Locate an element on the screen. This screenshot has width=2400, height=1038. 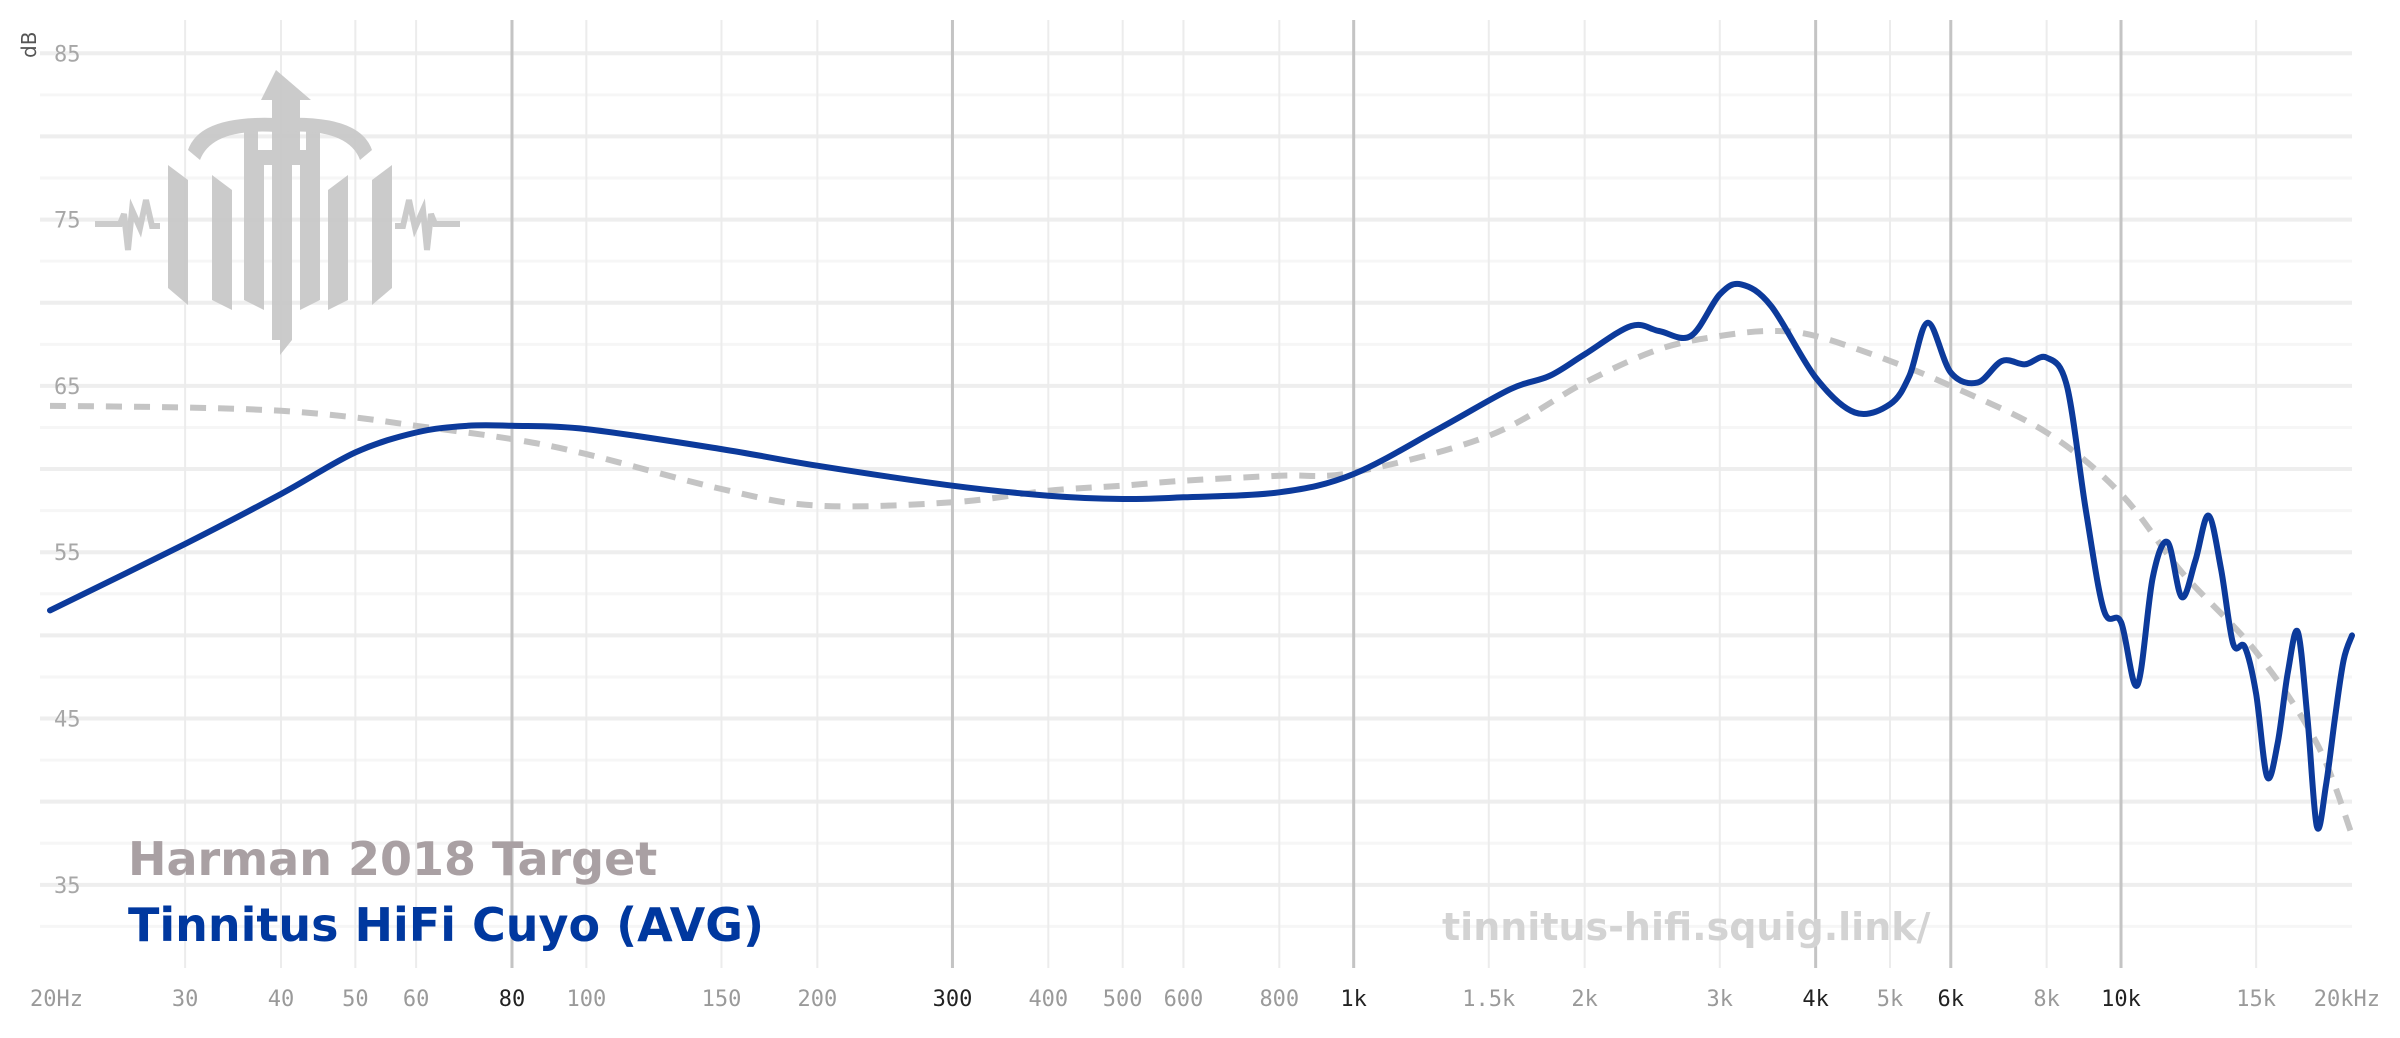
x-tick-label: 60 is located at coordinates (416, 999).